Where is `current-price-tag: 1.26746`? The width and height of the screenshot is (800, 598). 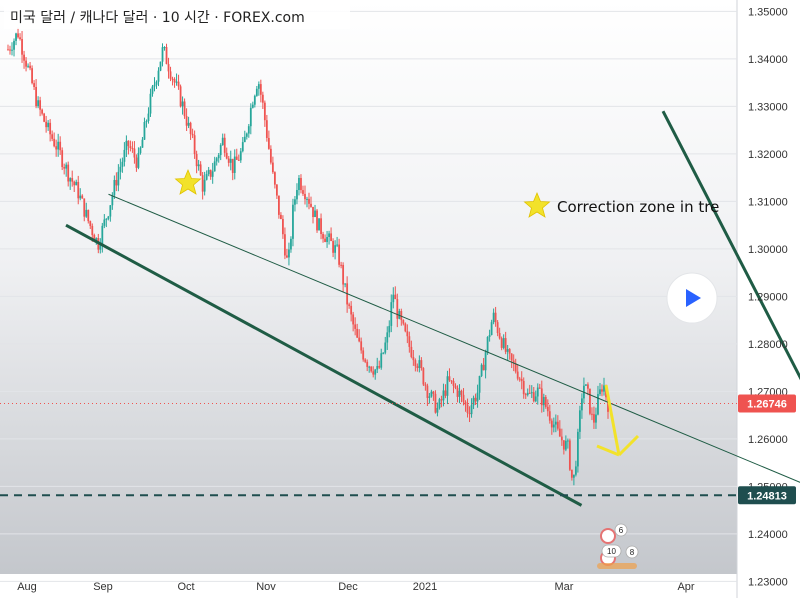
current-price-tag: 1.26746 is located at coordinates (767, 403).